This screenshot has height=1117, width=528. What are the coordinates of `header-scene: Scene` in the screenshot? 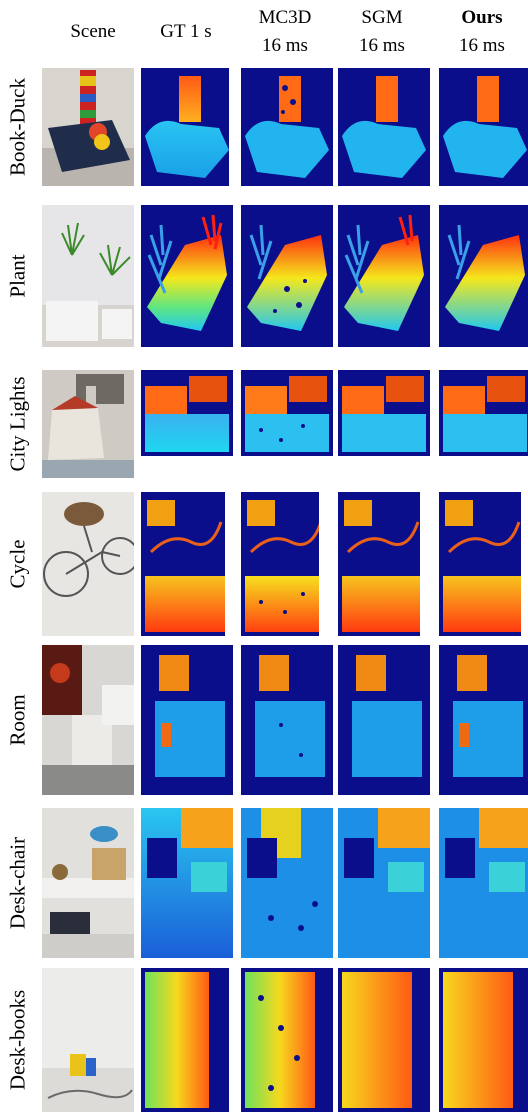 It's located at (93, 31).